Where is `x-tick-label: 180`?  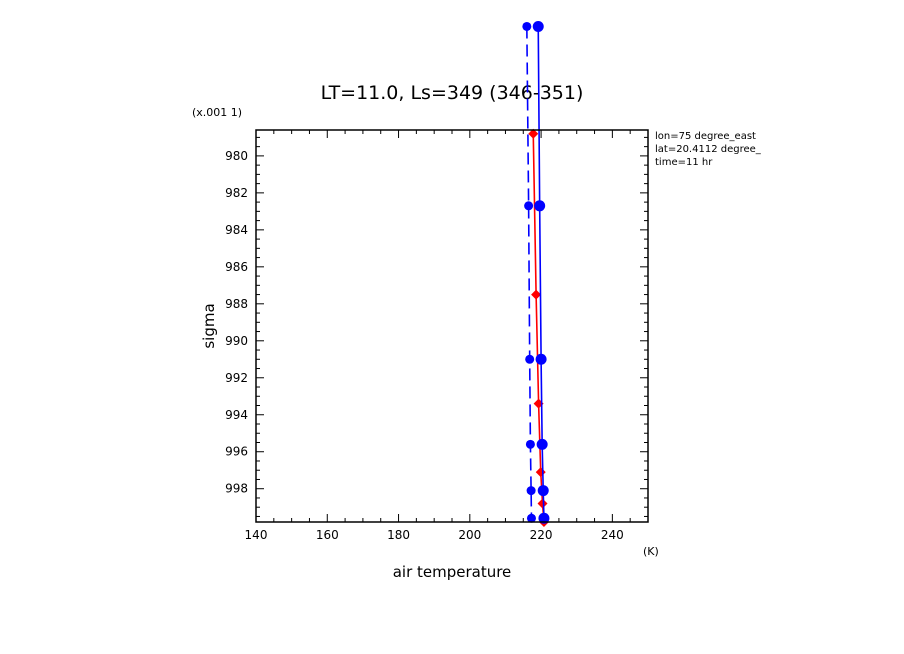 x-tick-label: 180 is located at coordinates (398, 535).